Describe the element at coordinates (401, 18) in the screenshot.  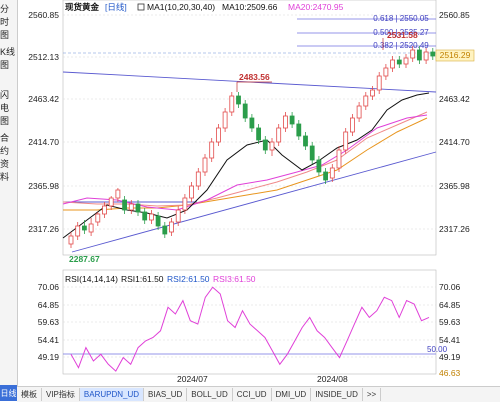
I see `fib-level-0618: 0.618 | 2550.05` at that location.